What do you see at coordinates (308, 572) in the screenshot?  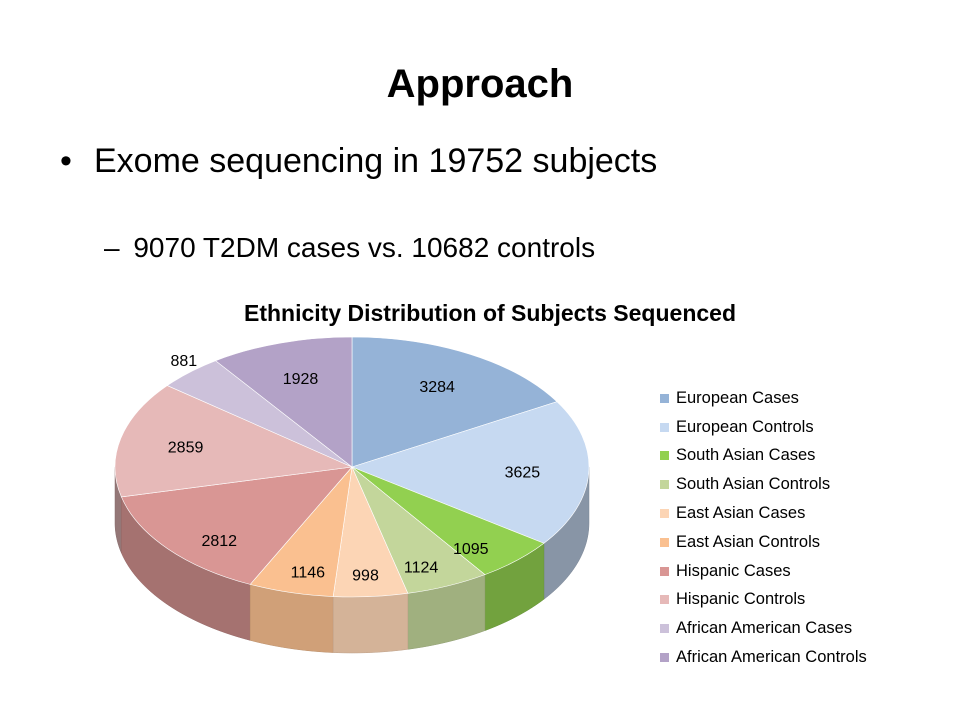 I see `data-label-east-asian-controls: 1146` at bounding box center [308, 572].